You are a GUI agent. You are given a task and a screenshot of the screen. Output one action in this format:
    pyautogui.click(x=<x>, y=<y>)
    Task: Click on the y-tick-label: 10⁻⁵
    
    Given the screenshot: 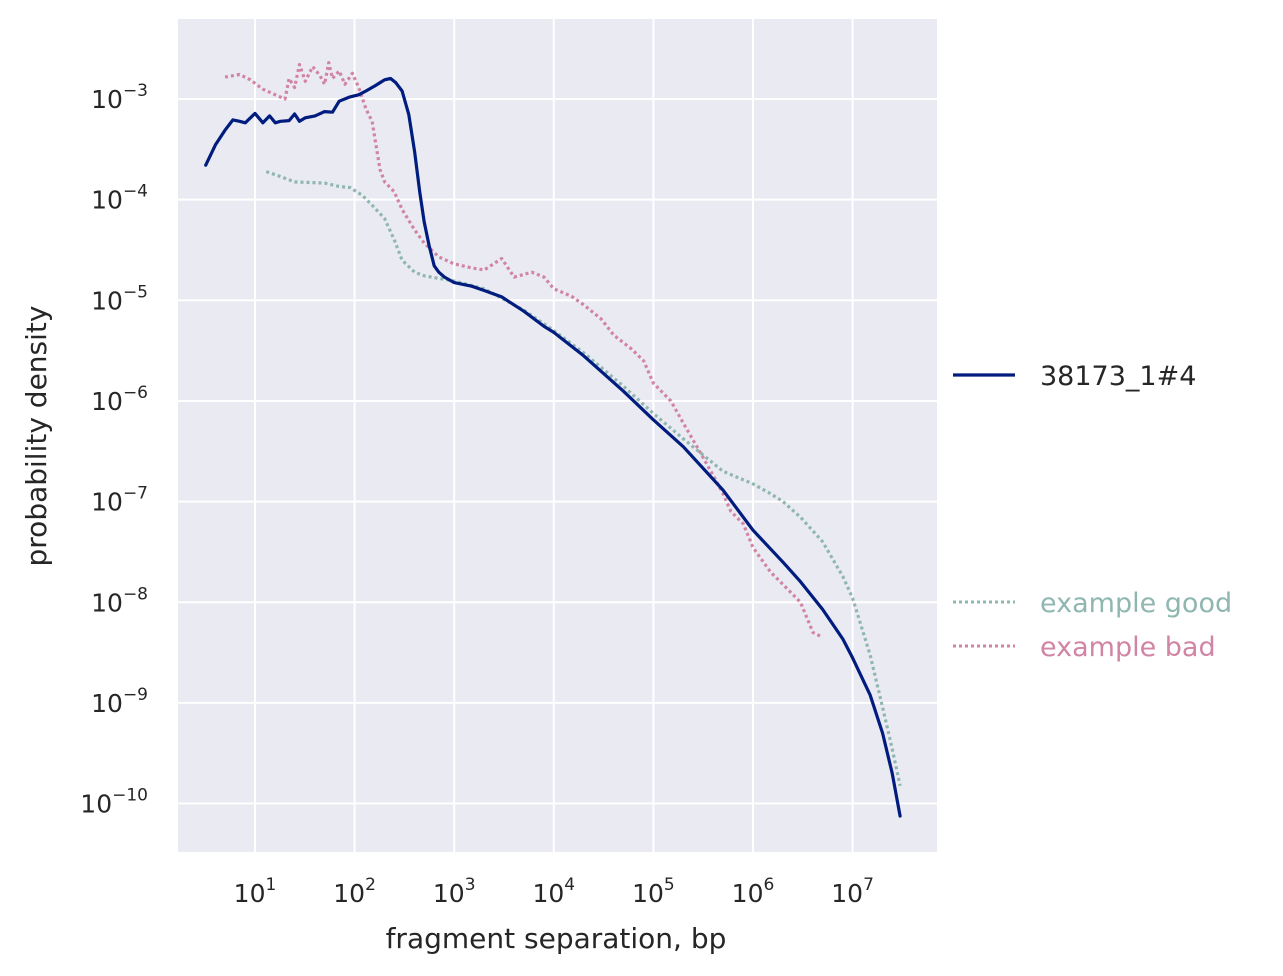 What is the action you would take?
    pyautogui.click(x=119, y=298)
    